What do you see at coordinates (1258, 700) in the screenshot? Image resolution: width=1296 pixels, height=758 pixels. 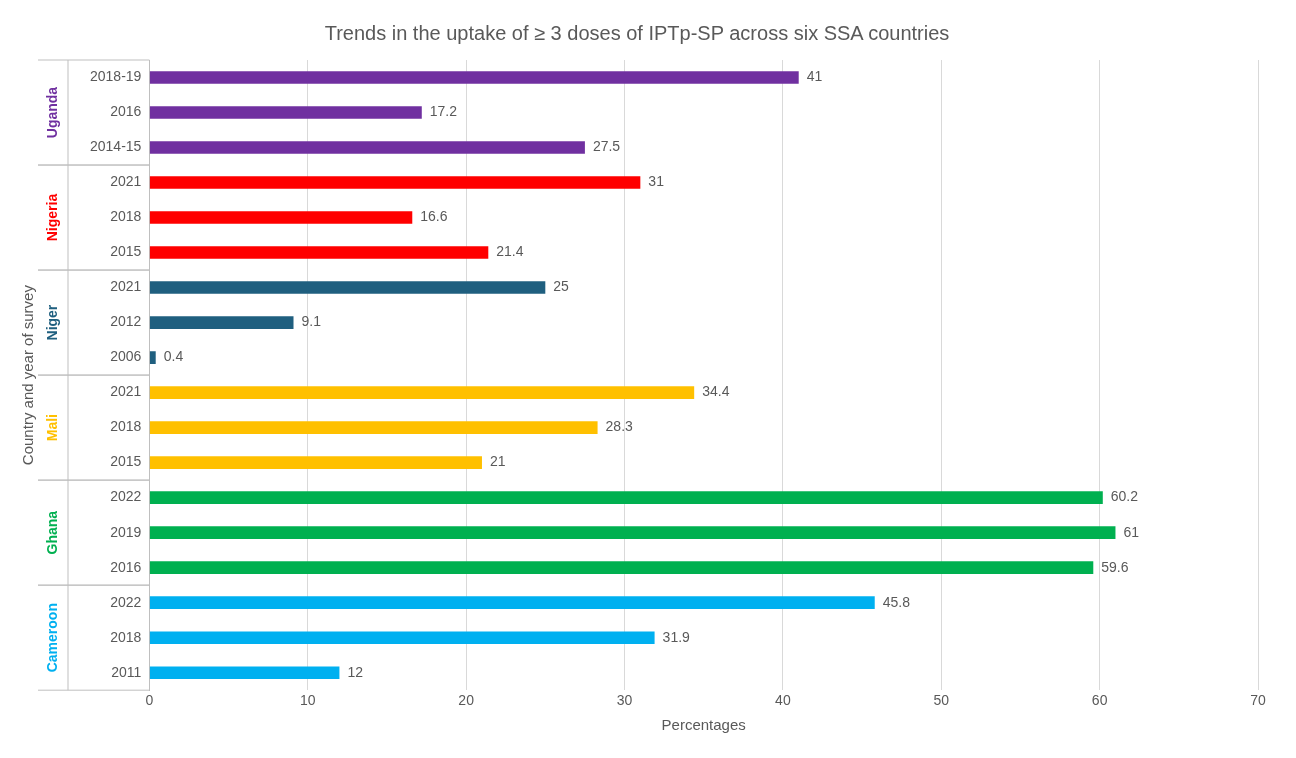 I see `x-tick-label: 70` at bounding box center [1258, 700].